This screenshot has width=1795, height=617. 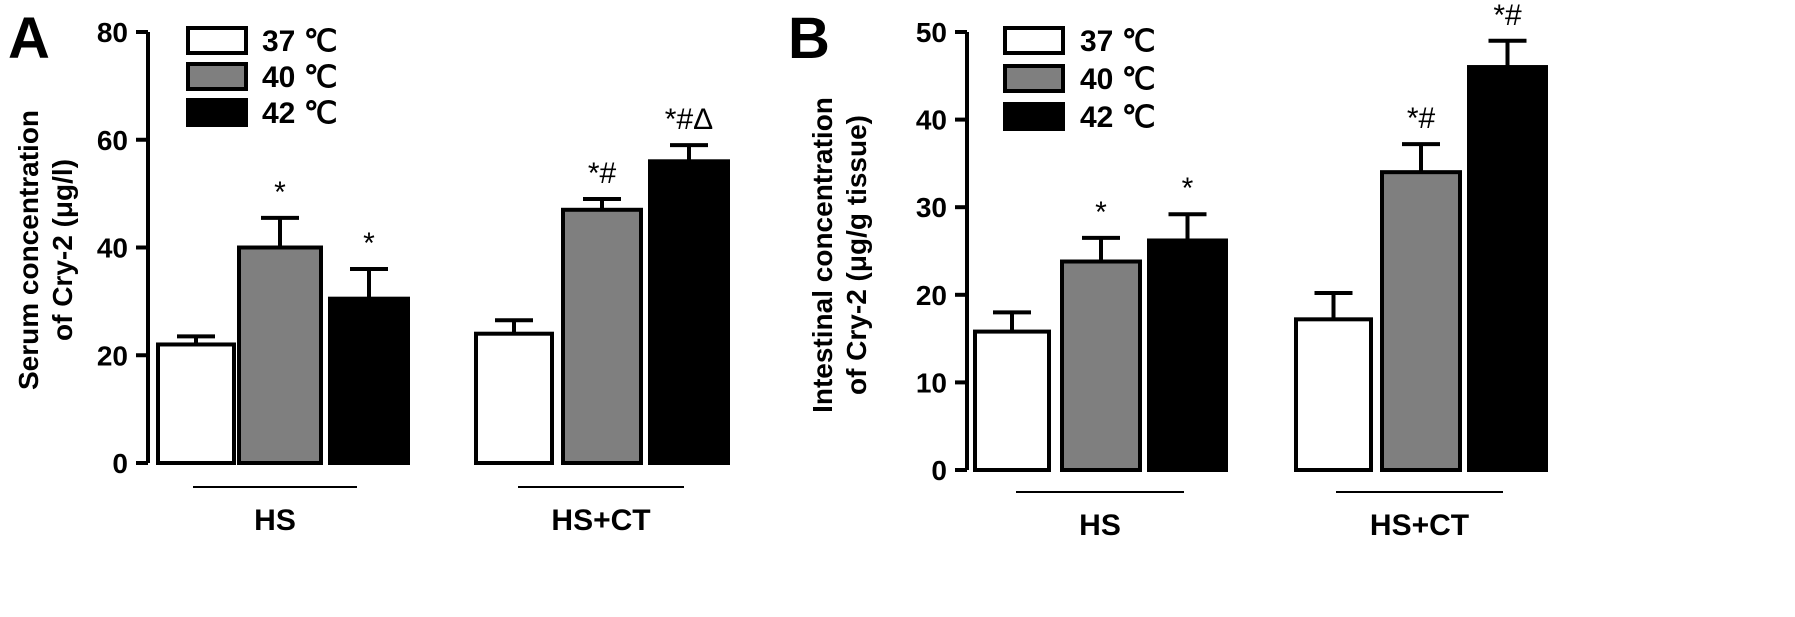 What do you see at coordinates (112, 248) in the screenshot?
I see `panel-a-ytick-label: 40` at bounding box center [112, 248].